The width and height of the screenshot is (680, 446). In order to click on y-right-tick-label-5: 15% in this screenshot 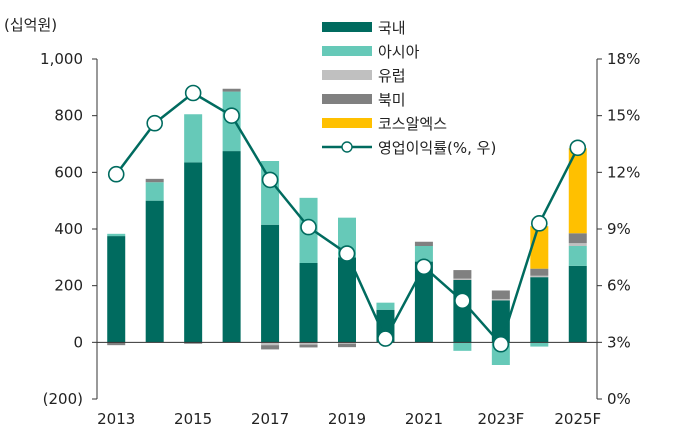, I will do `click(623, 116)`.